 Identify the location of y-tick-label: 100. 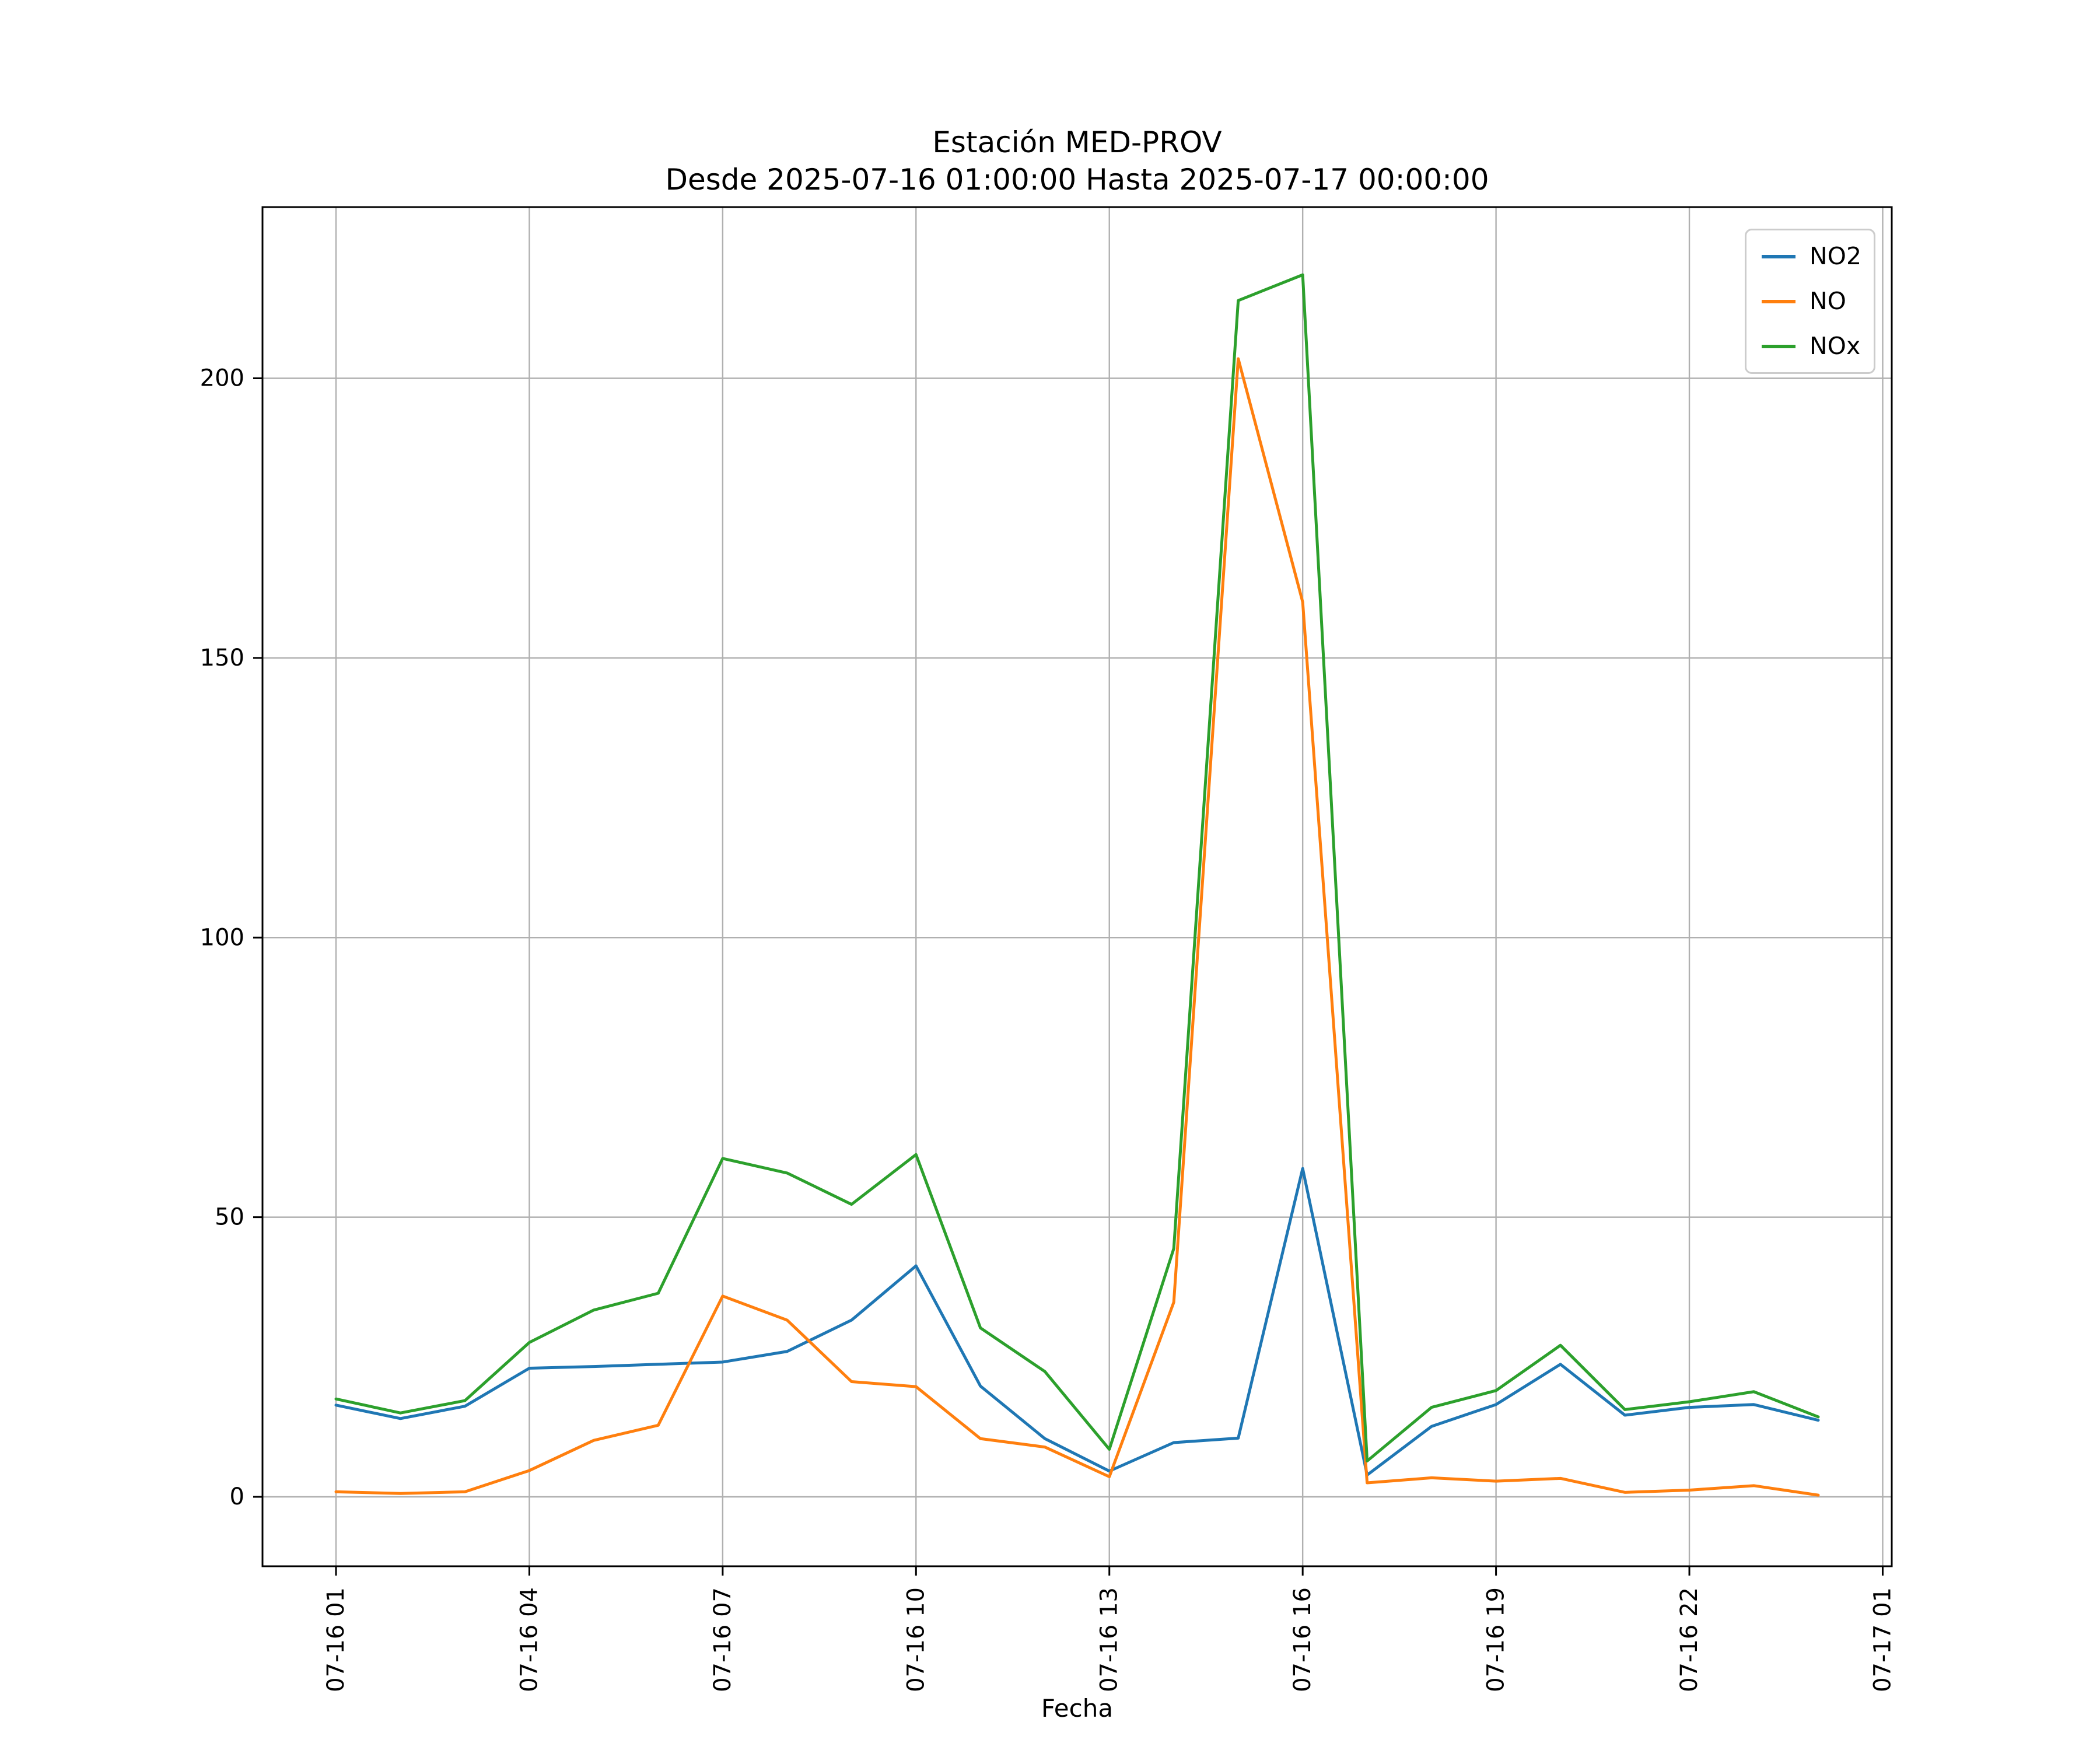
(222, 937).